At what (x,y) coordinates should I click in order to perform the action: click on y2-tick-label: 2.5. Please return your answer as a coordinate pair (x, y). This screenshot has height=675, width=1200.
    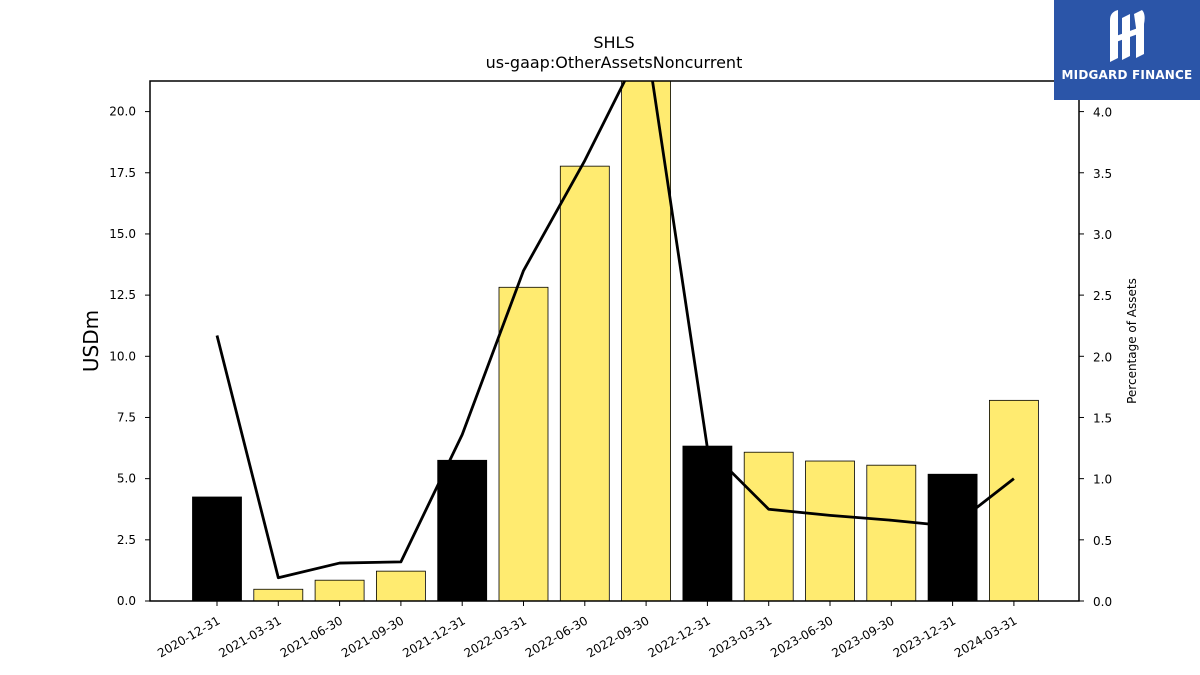
    Looking at the image, I should click on (1102, 296).